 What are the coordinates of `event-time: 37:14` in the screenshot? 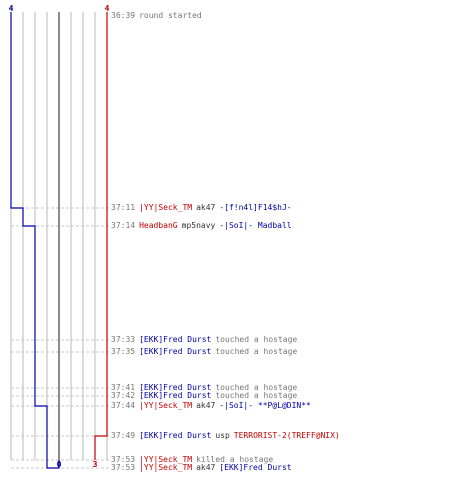 It's located at (123, 225).